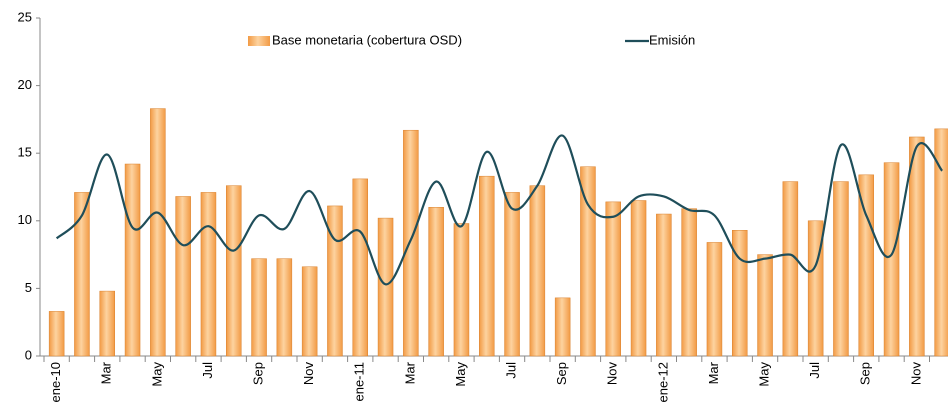 This screenshot has width=948, height=417. What do you see at coordinates (25, 152) in the screenshot?
I see `y-tick-label: 15` at bounding box center [25, 152].